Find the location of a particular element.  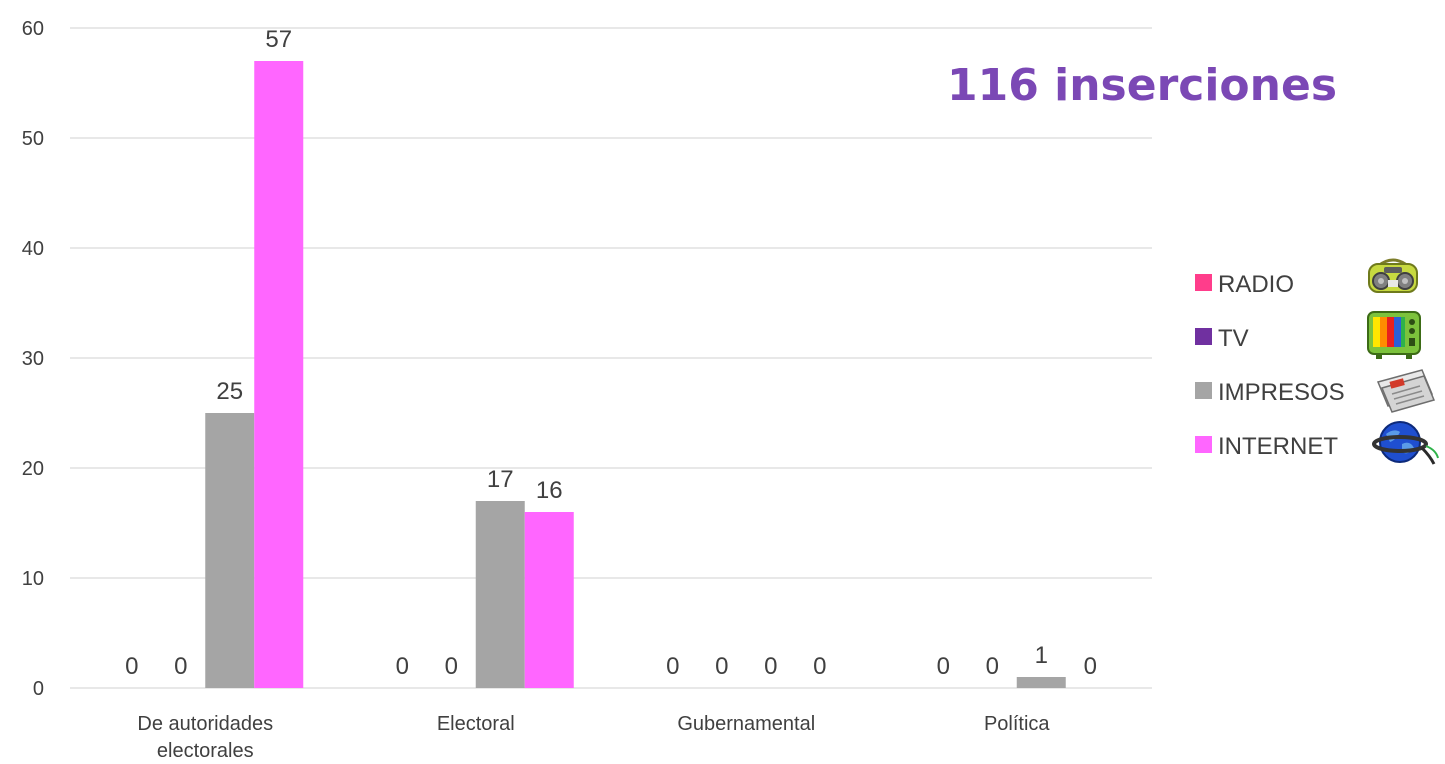

y-tick-label: 30 is located at coordinates (33, 359).